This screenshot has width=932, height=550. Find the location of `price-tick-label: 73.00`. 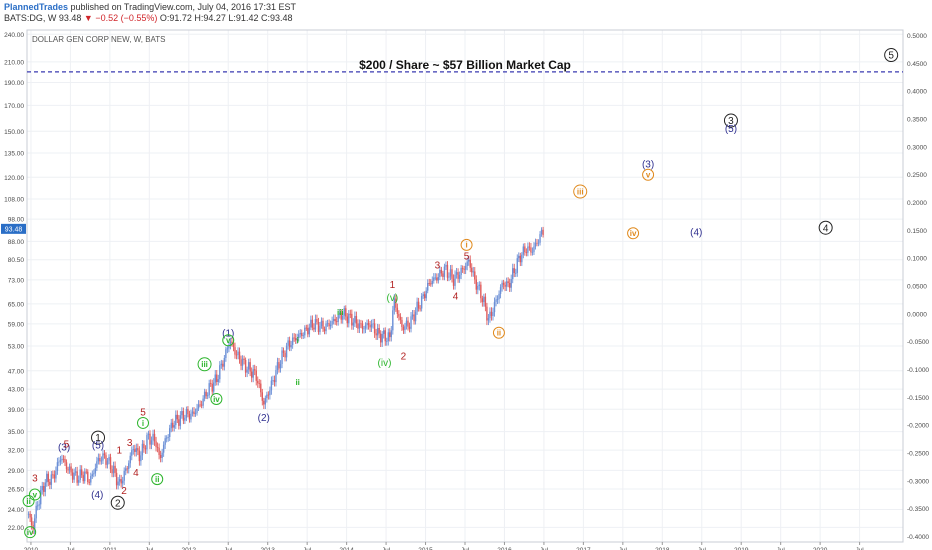

price-tick-label: 73.00 is located at coordinates (16, 280).